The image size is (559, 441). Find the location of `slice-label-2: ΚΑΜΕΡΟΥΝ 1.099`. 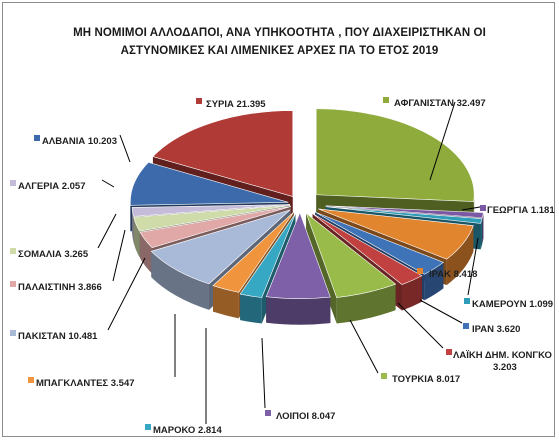

slice-label-2: ΚΑΜΕΡΟΥΝ 1.099 is located at coordinates (512, 304).